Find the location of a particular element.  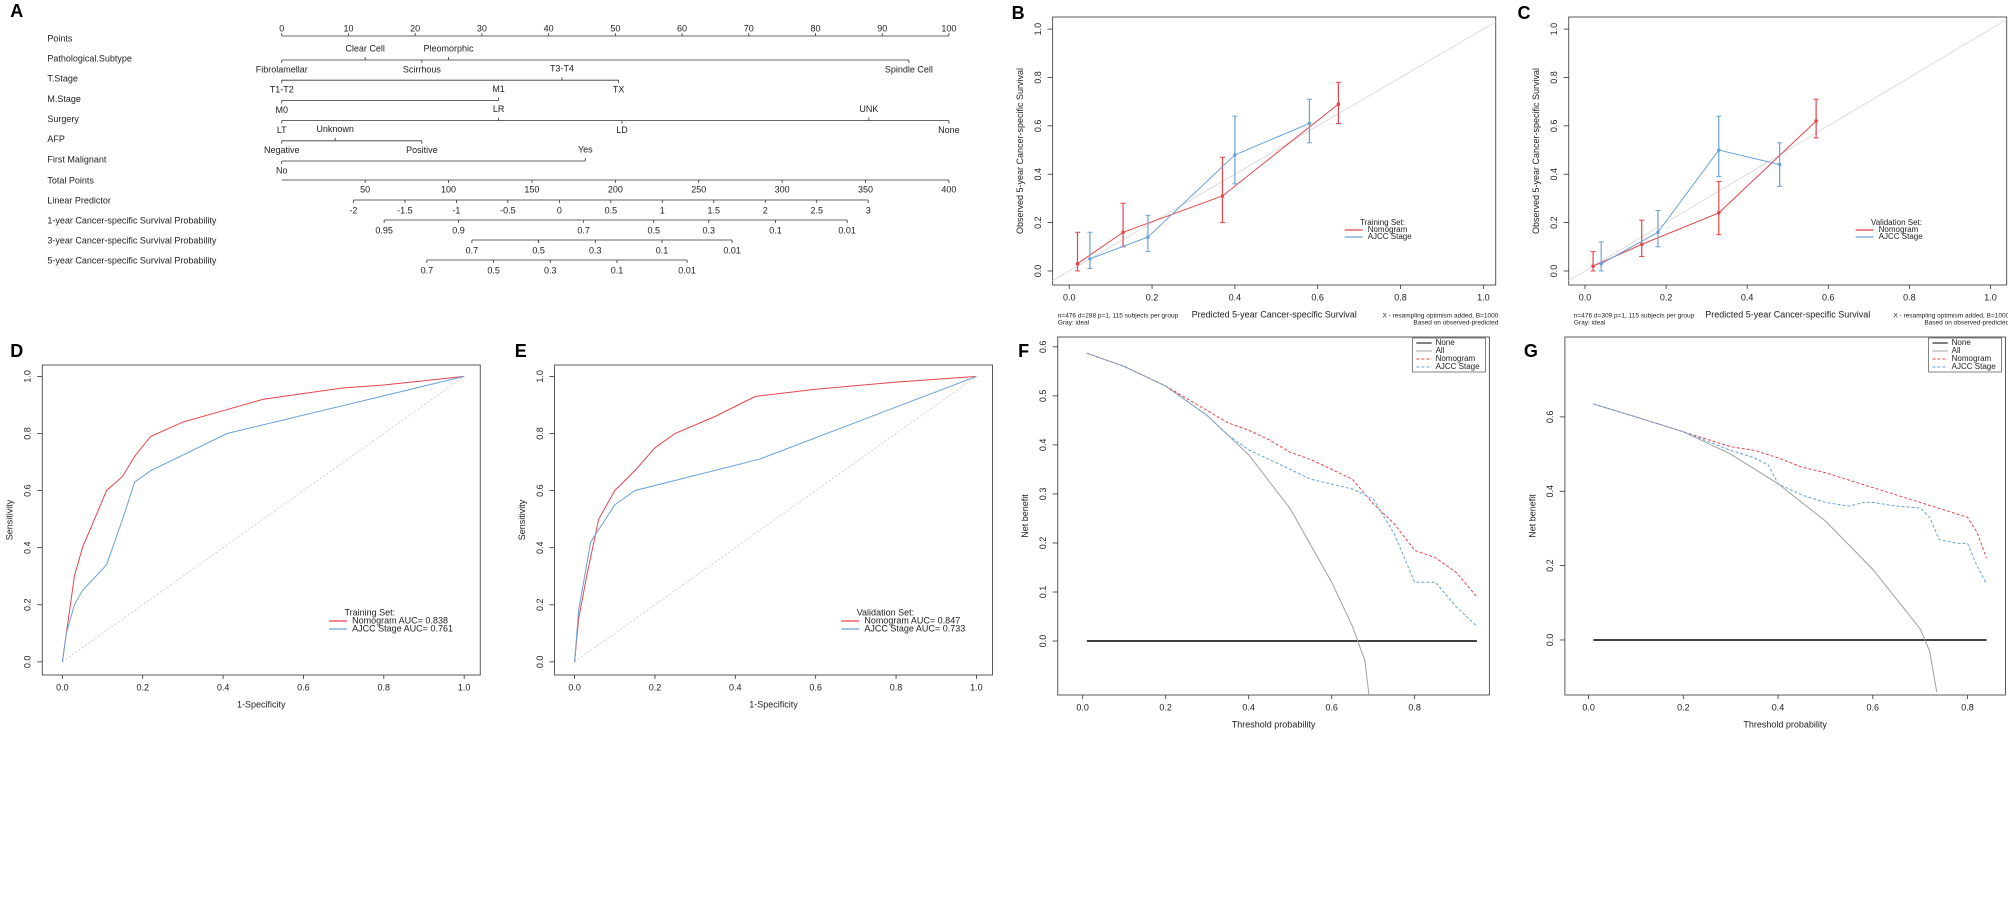

legend-box is located at coordinates (1449, 355).